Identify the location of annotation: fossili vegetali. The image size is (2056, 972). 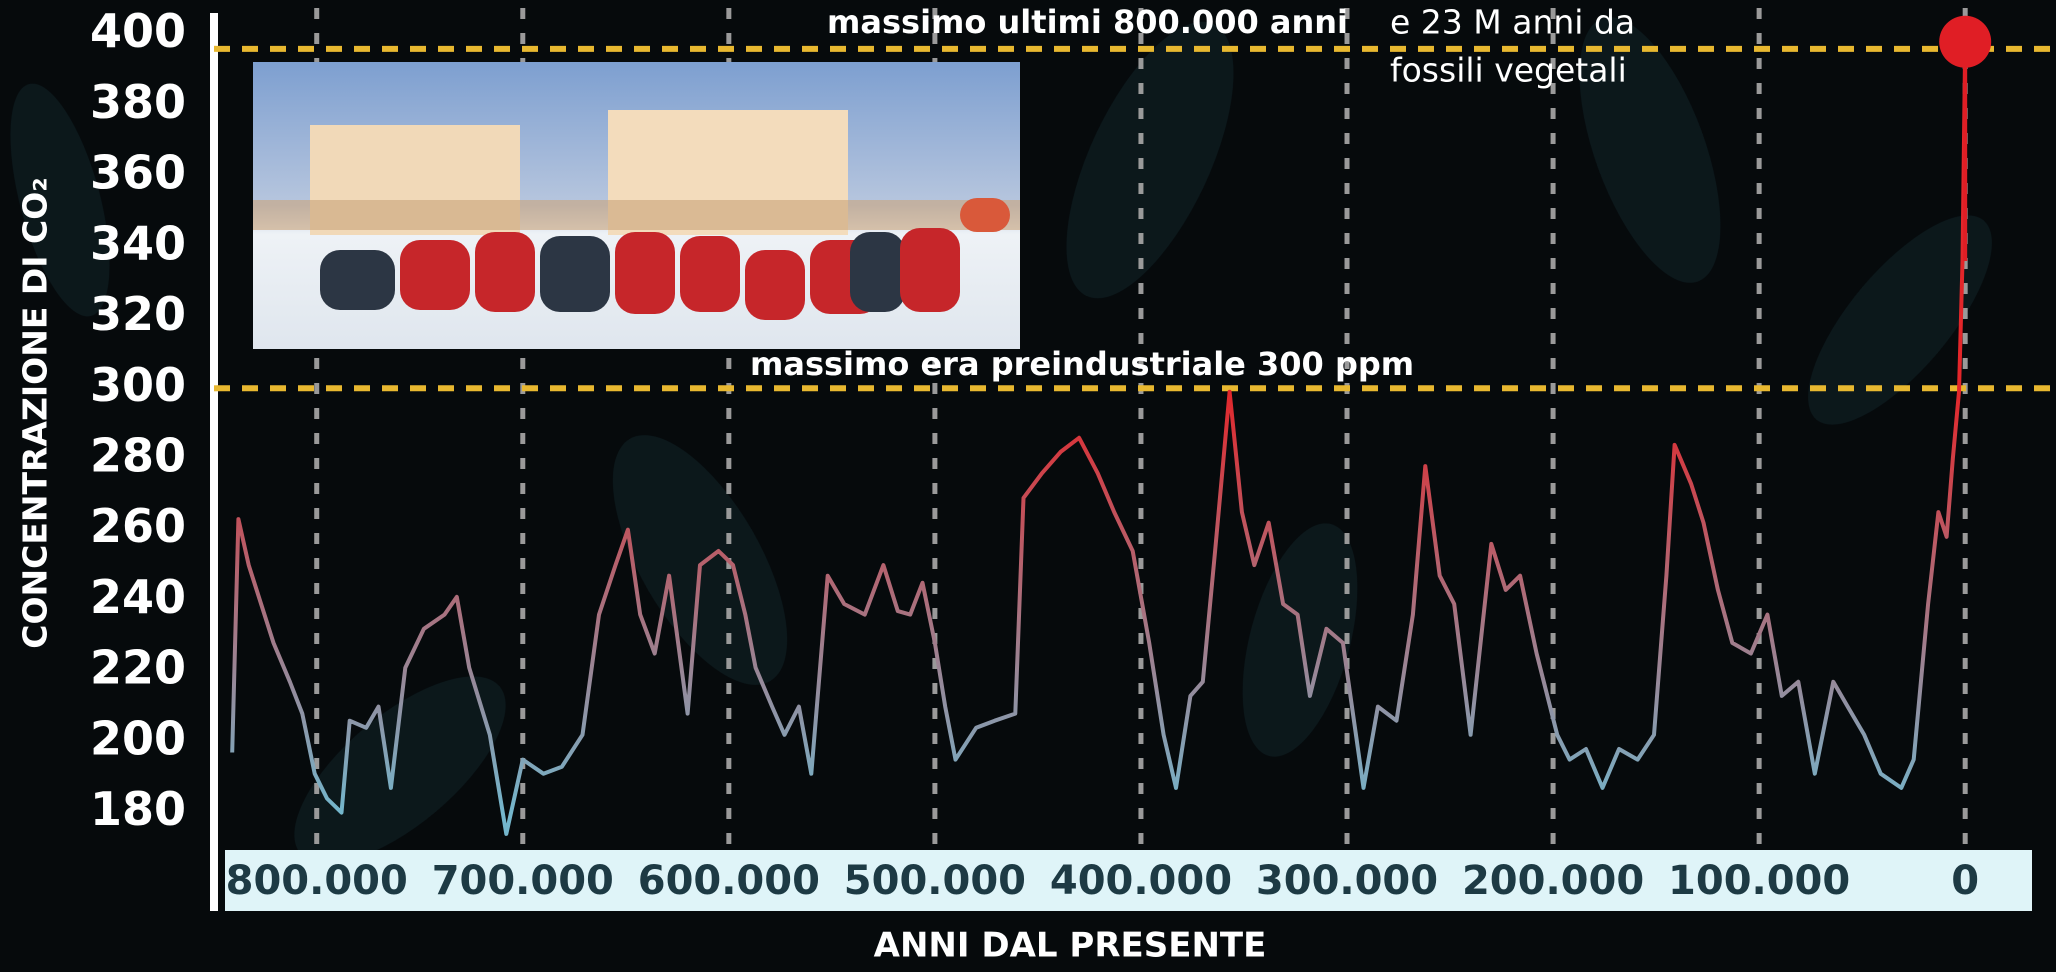
(1508, 70).